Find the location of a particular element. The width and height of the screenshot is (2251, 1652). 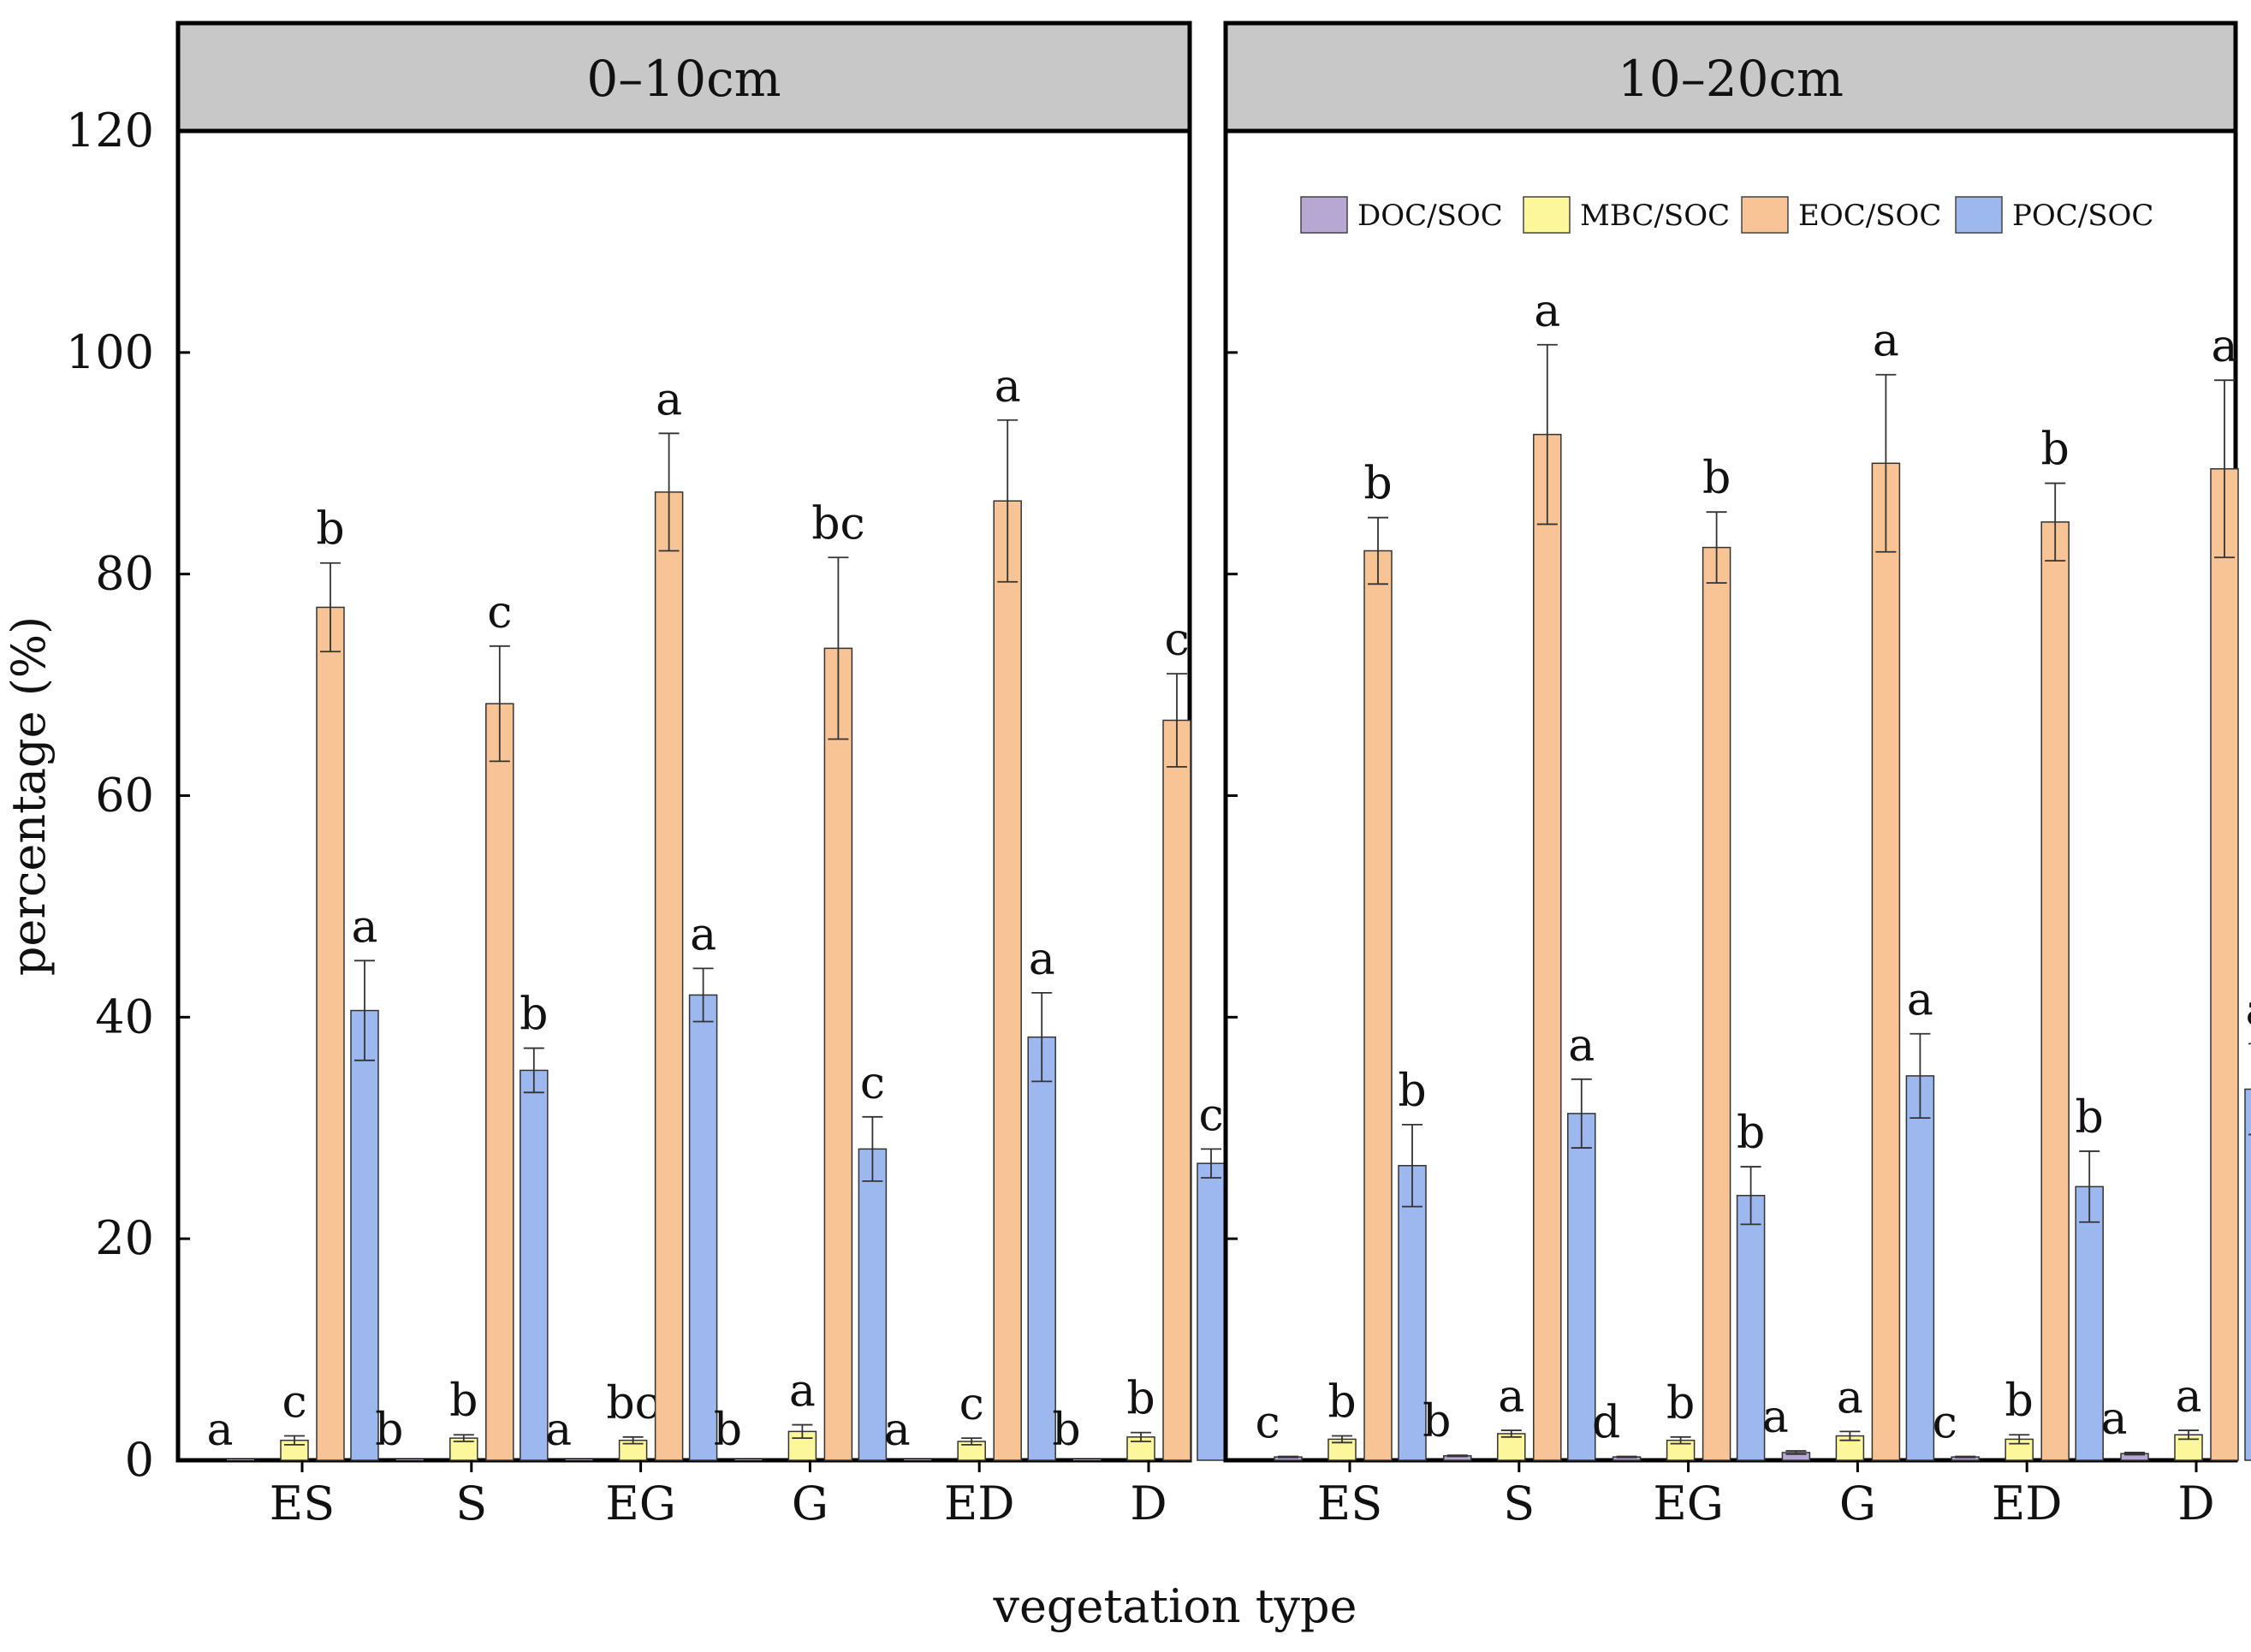

legend-label-doc-soc: DOC/SOC is located at coordinates (1430, 216).